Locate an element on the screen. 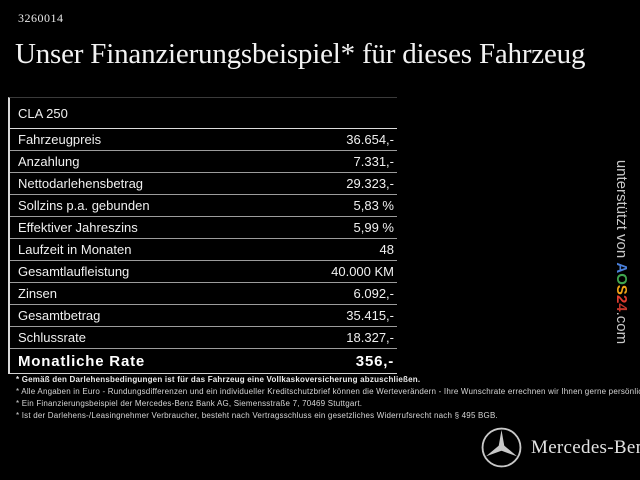 This screenshot has width=640, height=480. watermark-suffix: .com is located at coordinates (621, 328).